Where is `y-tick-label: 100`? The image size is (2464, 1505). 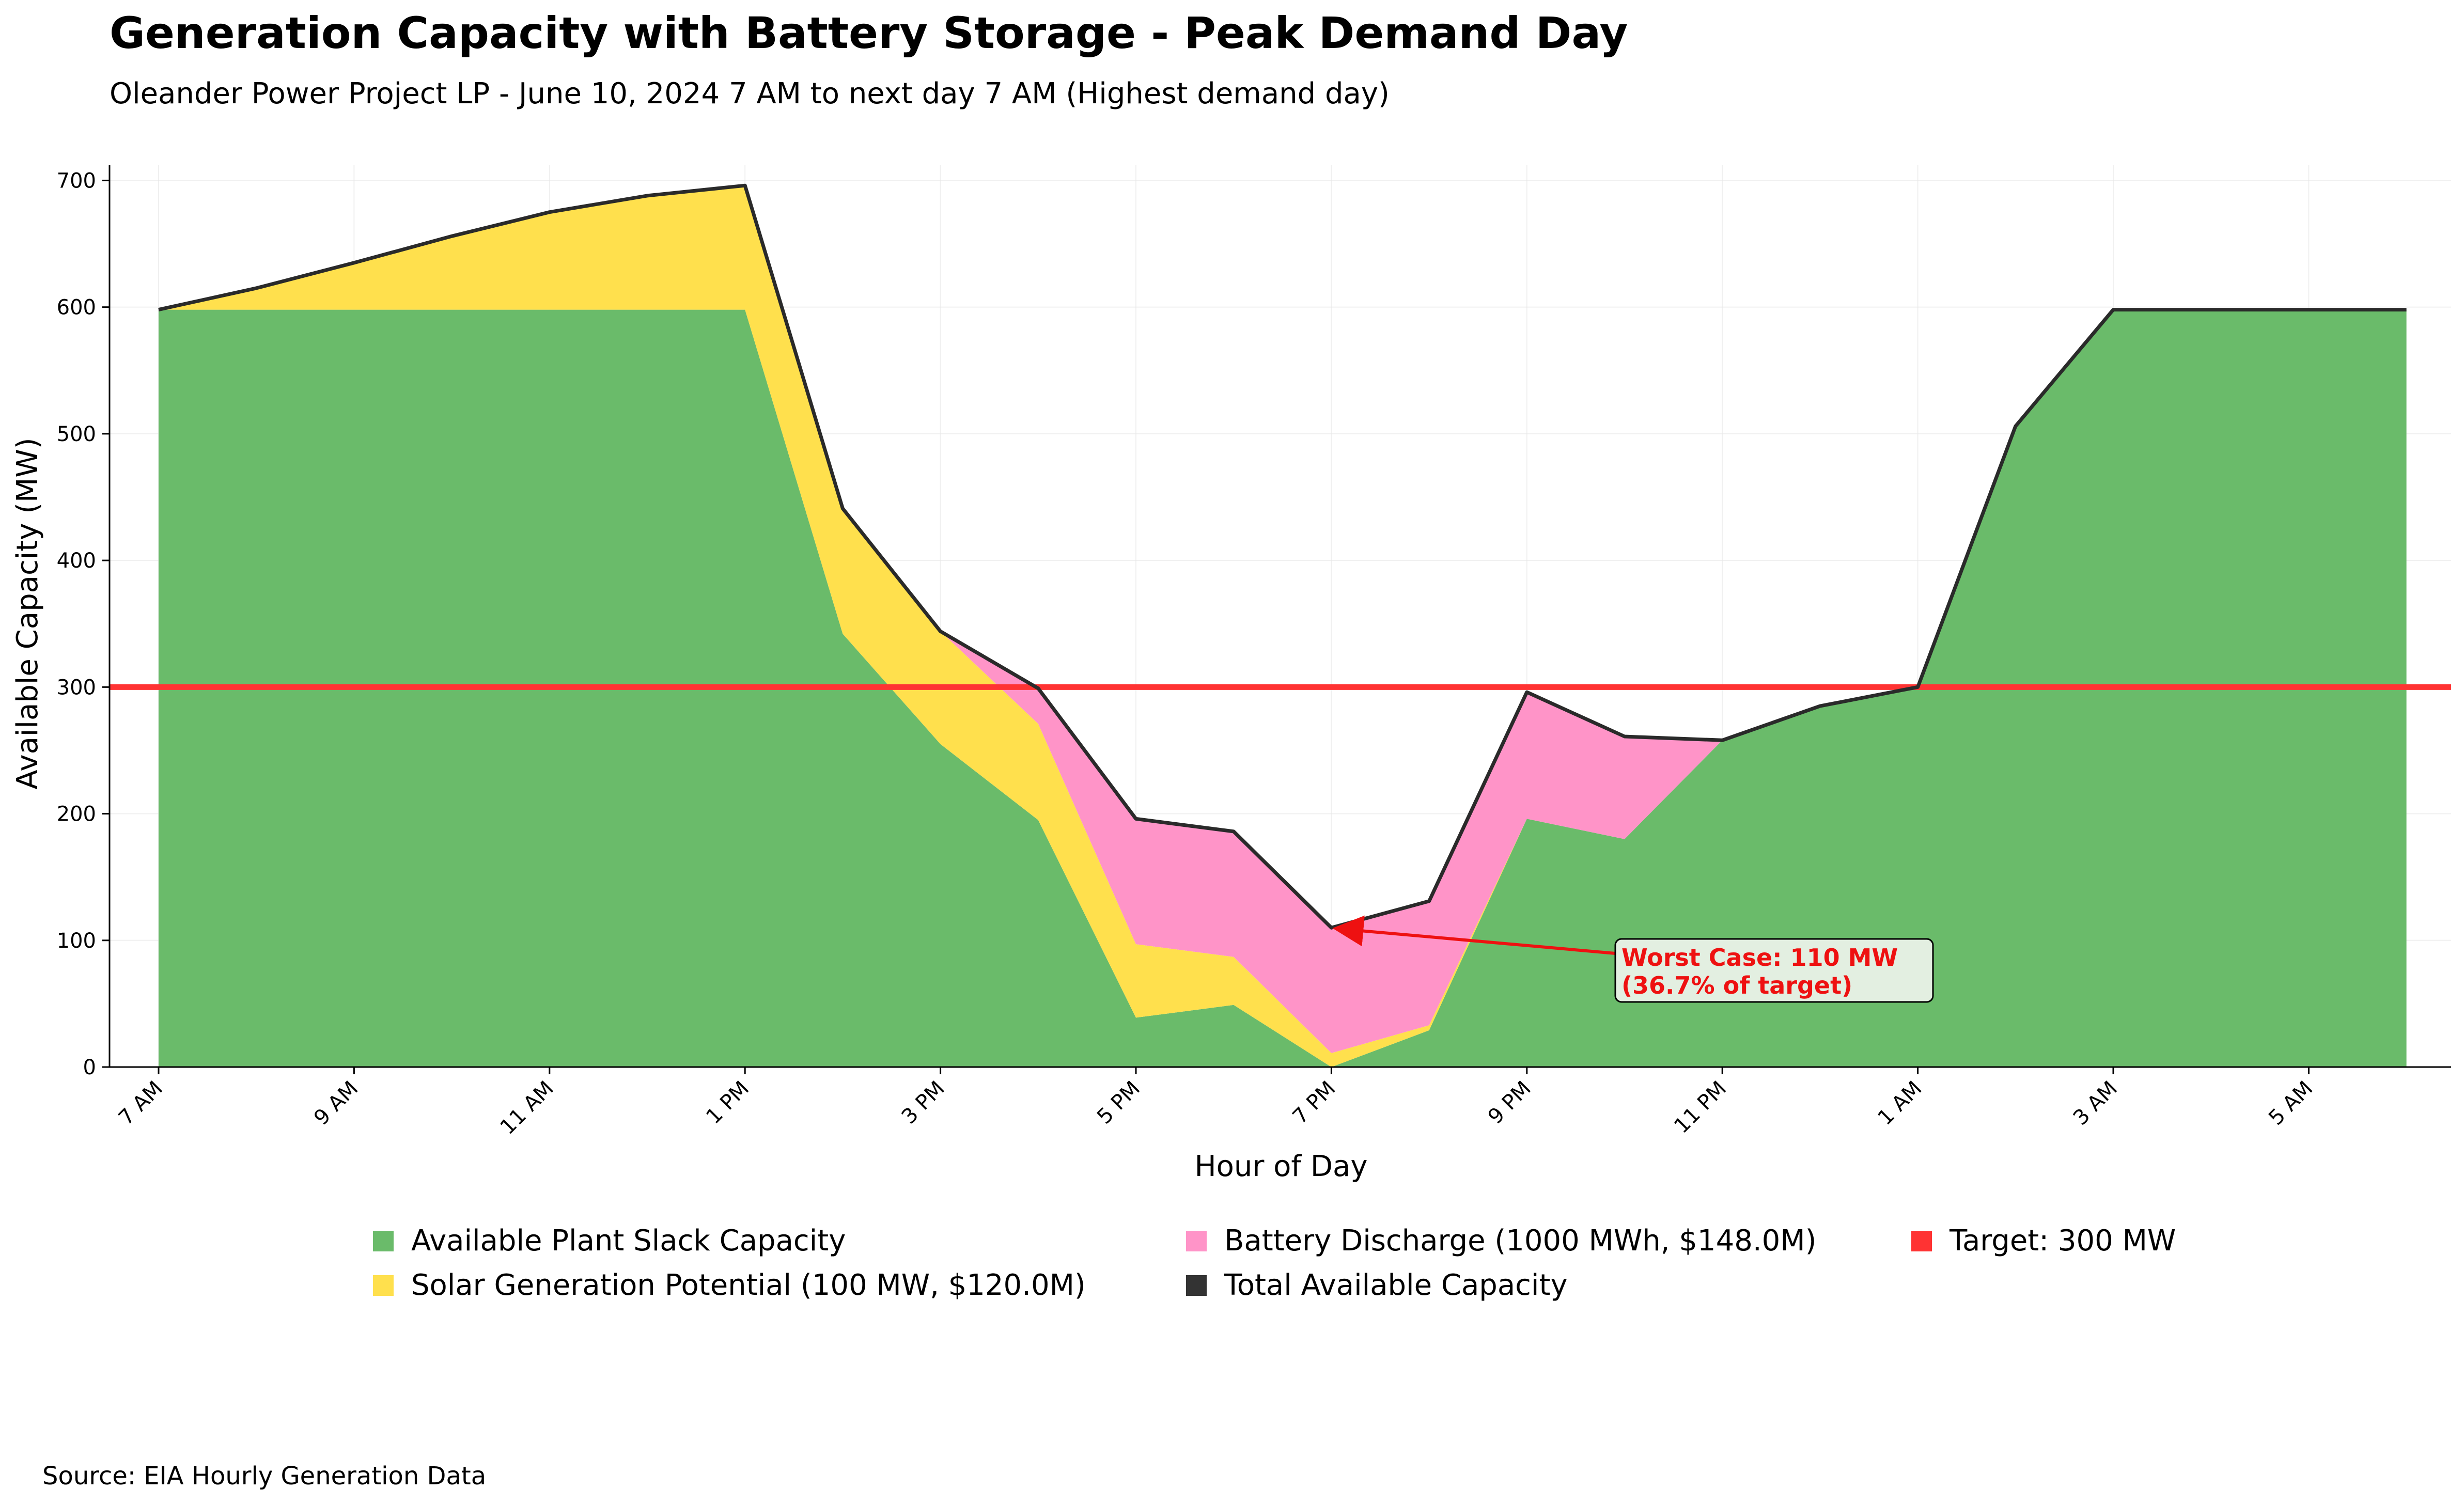
y-tick-label: 100 is located at coordinates (77, 941).